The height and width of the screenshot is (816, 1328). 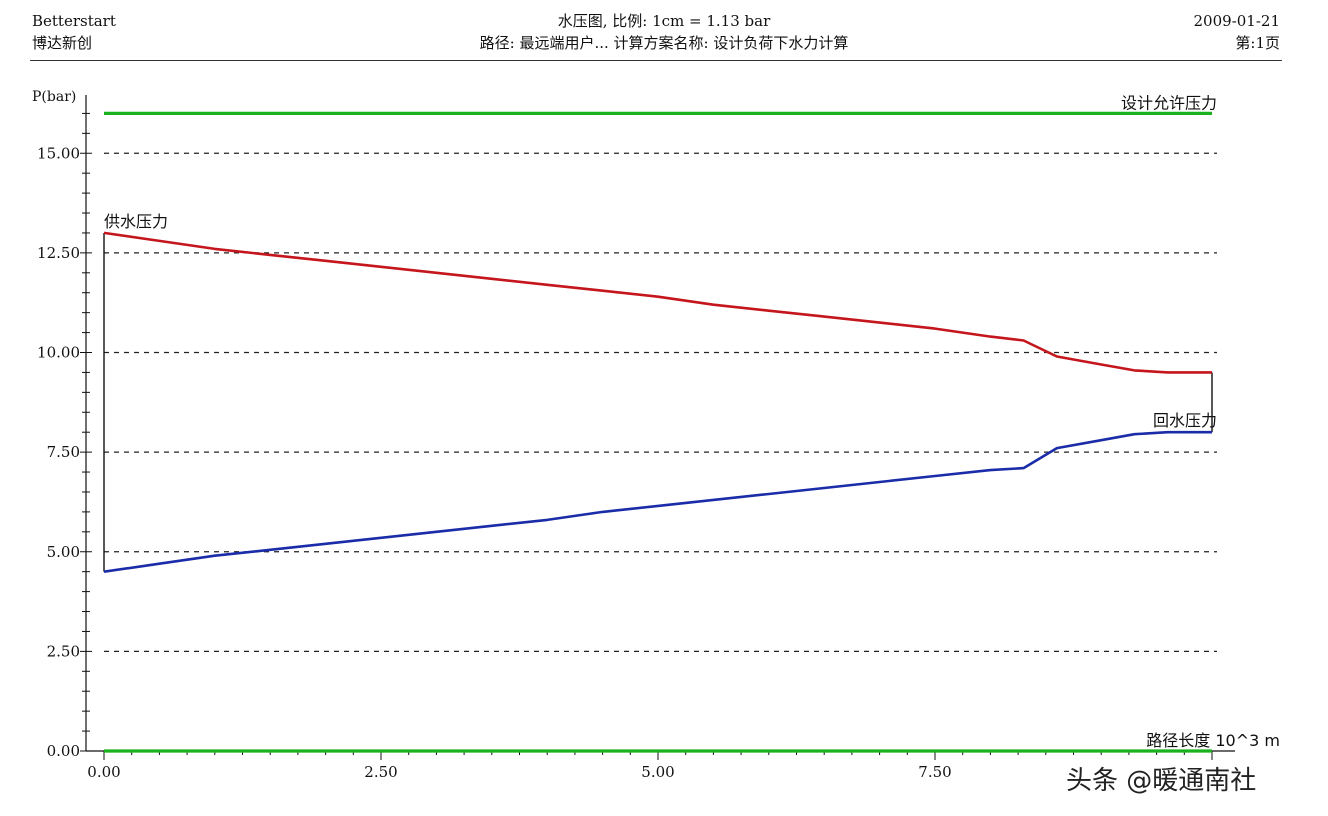 I want to click on return-pressure-line, so click(x=657, y=501).